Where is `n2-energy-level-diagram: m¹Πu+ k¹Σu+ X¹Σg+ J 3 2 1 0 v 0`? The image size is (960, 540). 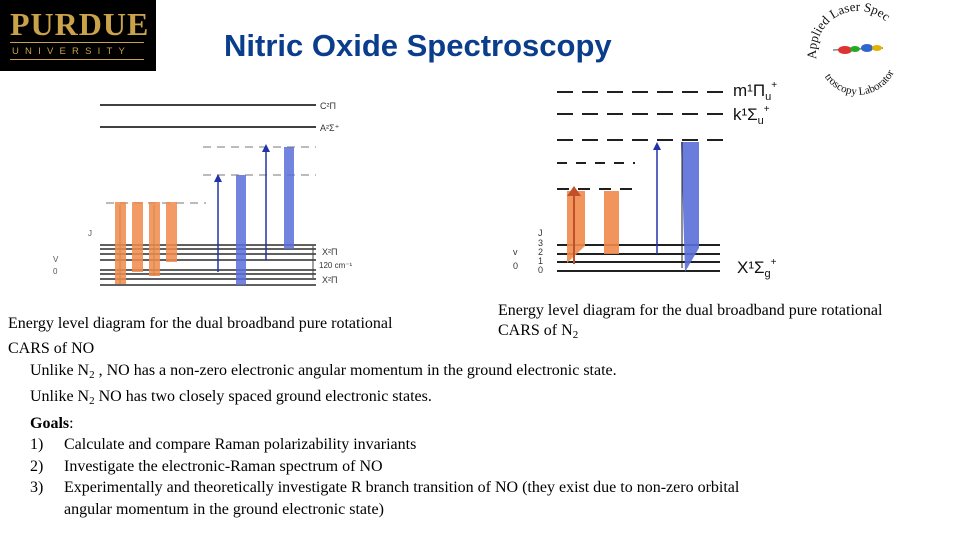
n2-energy-level-diagram: m¹Πu+ k¹Σu+ X¹Σg+ J 3 2 1 0 v 0 is located at coordinates (645, 180).